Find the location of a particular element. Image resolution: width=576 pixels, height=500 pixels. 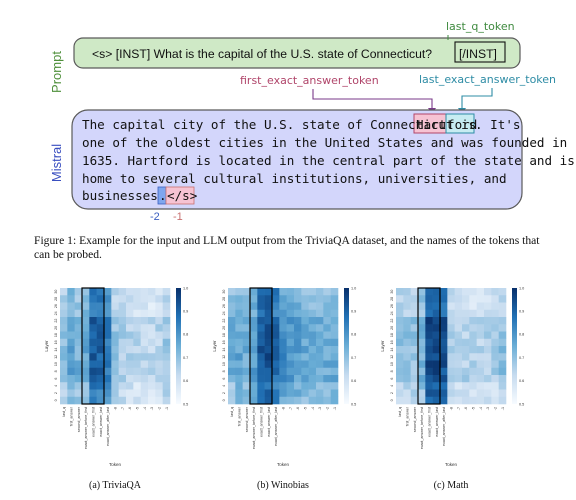

token-tick-label: -2 is located at coordinates (160, 408).